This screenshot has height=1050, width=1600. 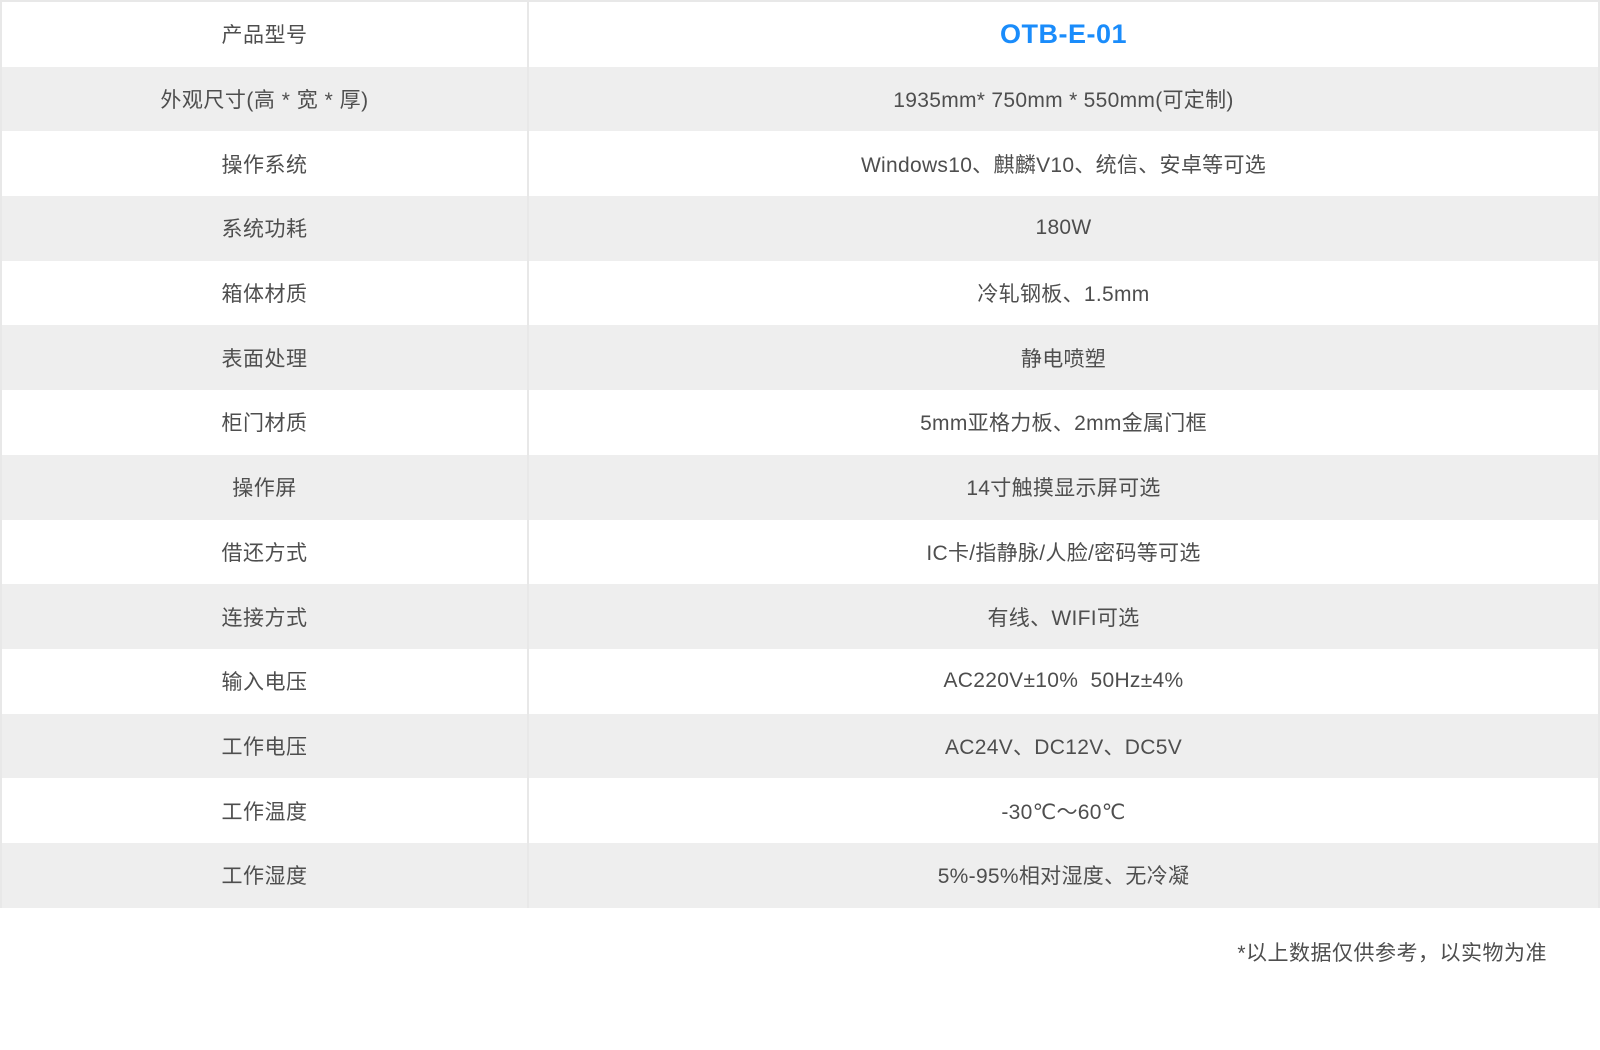 What do you see at coordinates (265, 487) in the screenshot?
I see `spec-label: 操作屏` at bounding box center [265, 487].